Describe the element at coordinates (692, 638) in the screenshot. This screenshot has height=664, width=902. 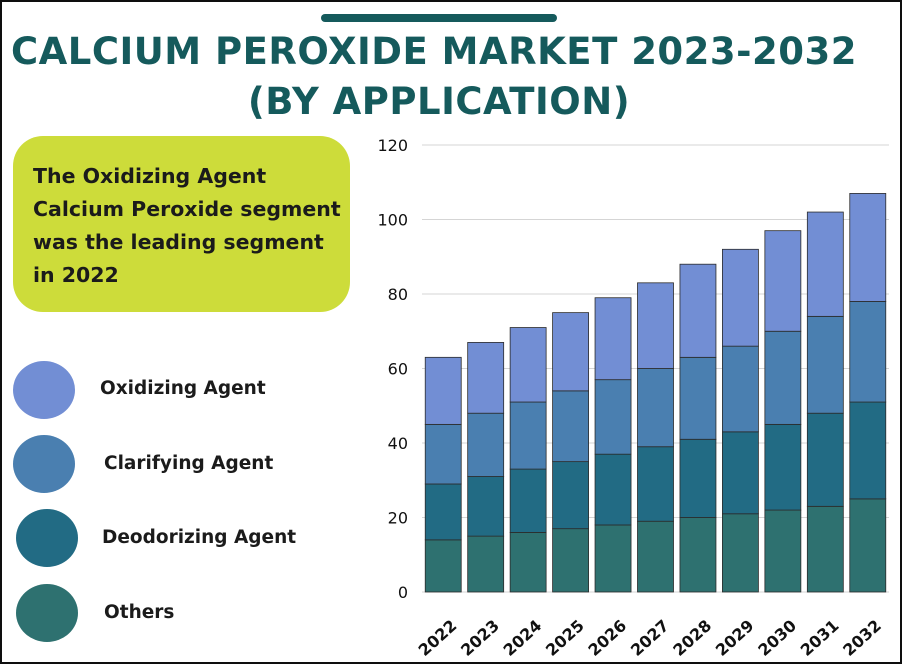
I see `x-tick-label-2028: 2028` at that location.